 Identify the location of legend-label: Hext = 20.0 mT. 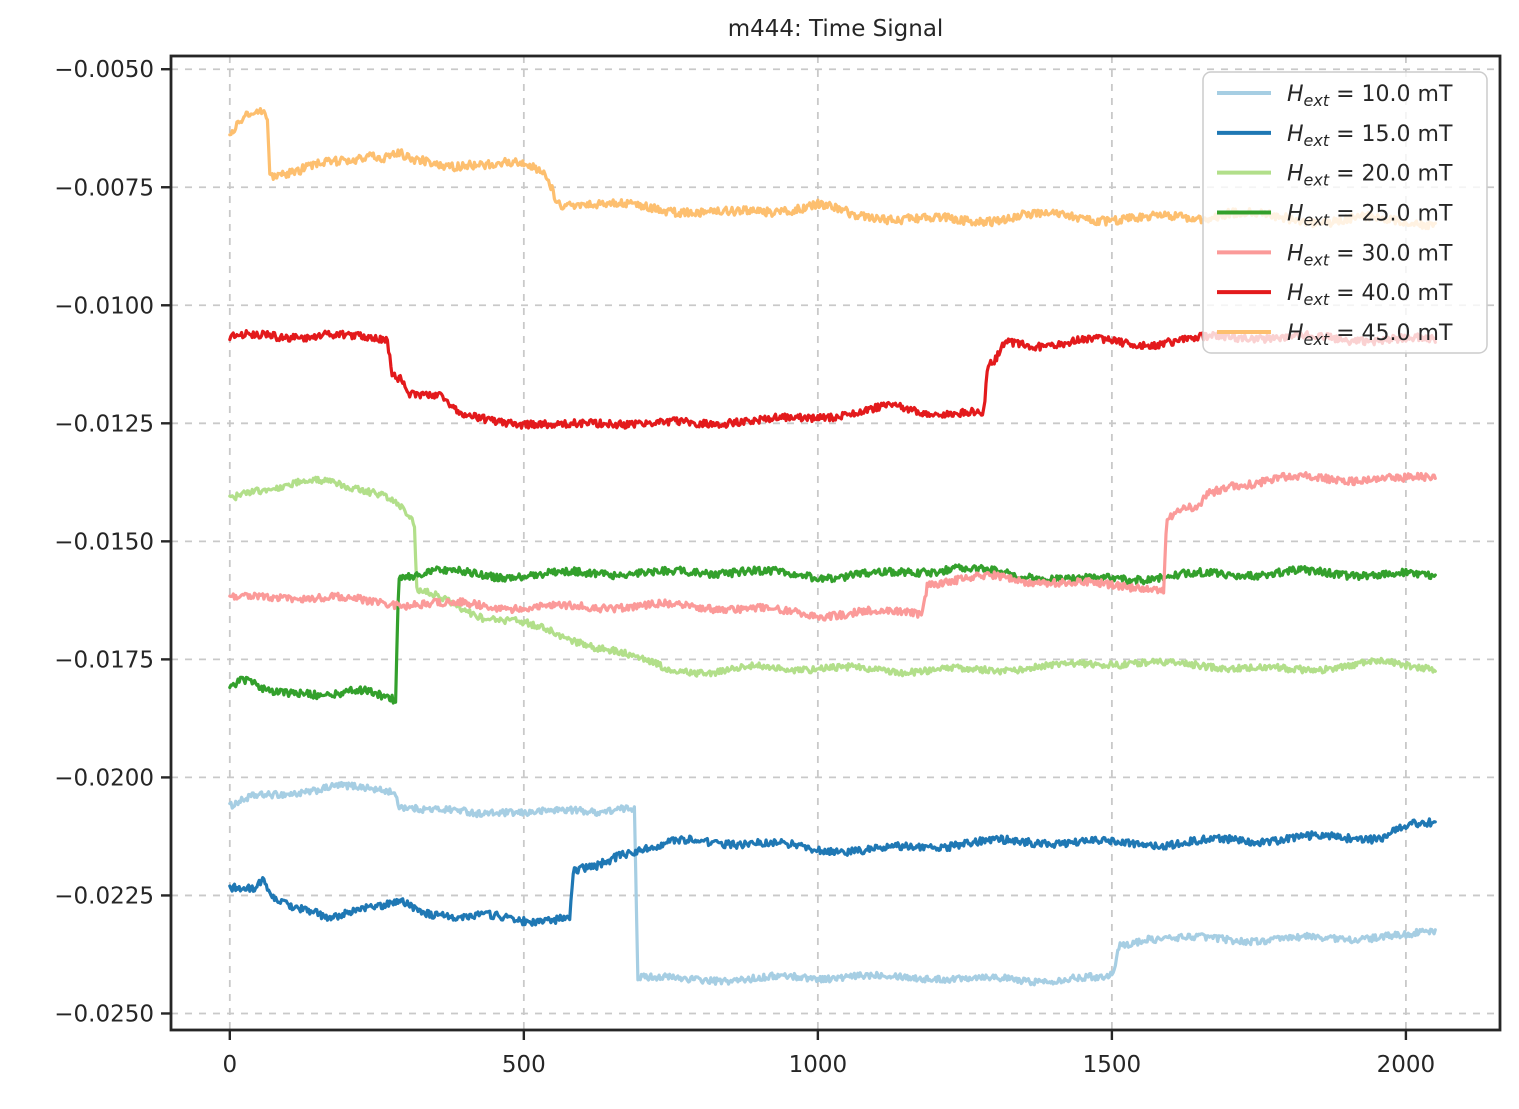
(1370, 176).